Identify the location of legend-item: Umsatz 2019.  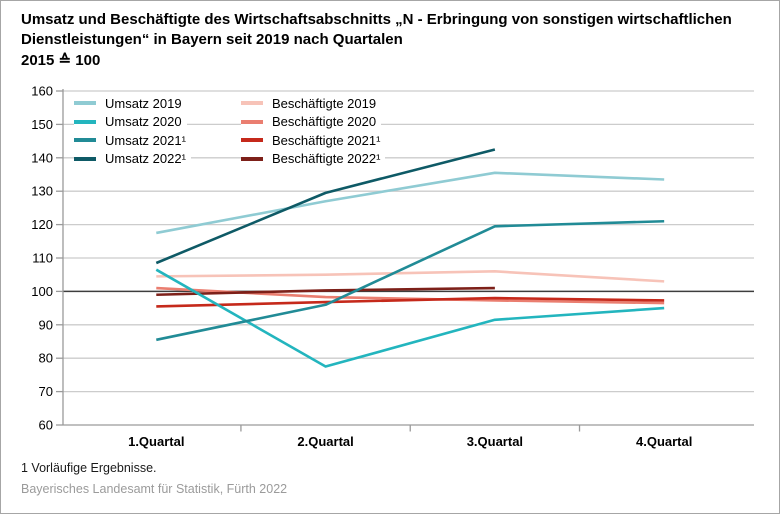
(130, 103).